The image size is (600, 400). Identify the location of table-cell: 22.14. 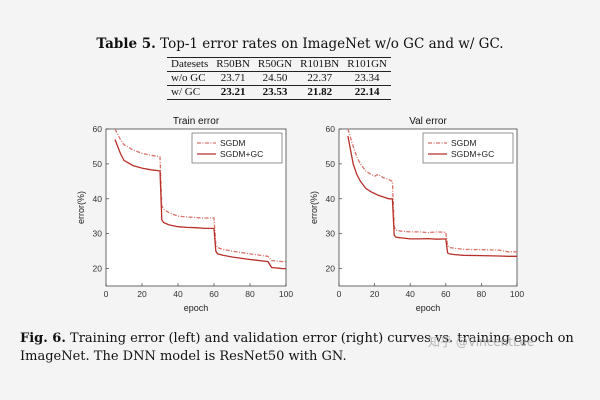
(367, 92).